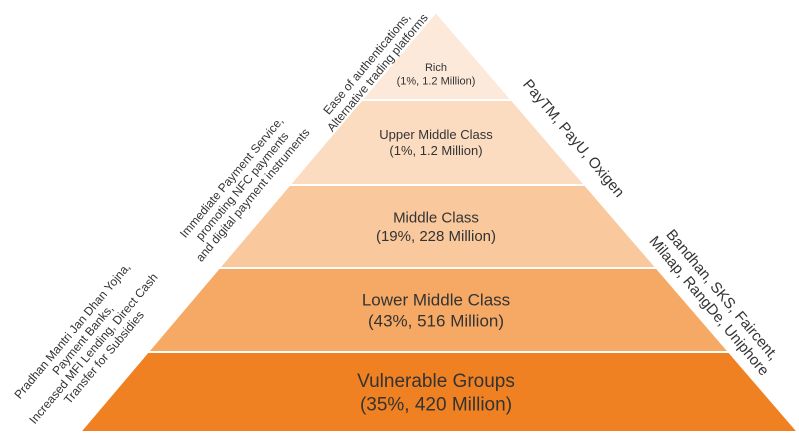 This screenshot has width=799, height=442. Describe the element at coordinates (436, 236) in the screenshot. I see `layer-label: (19%, 228 Million)` at that location.